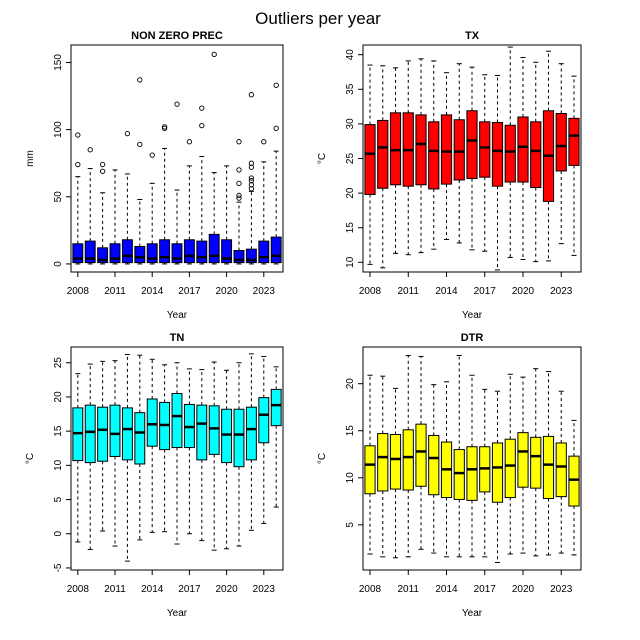 The height and width of the screenshot is (640, 640). I want to click on box-2020, so click(523, 158).